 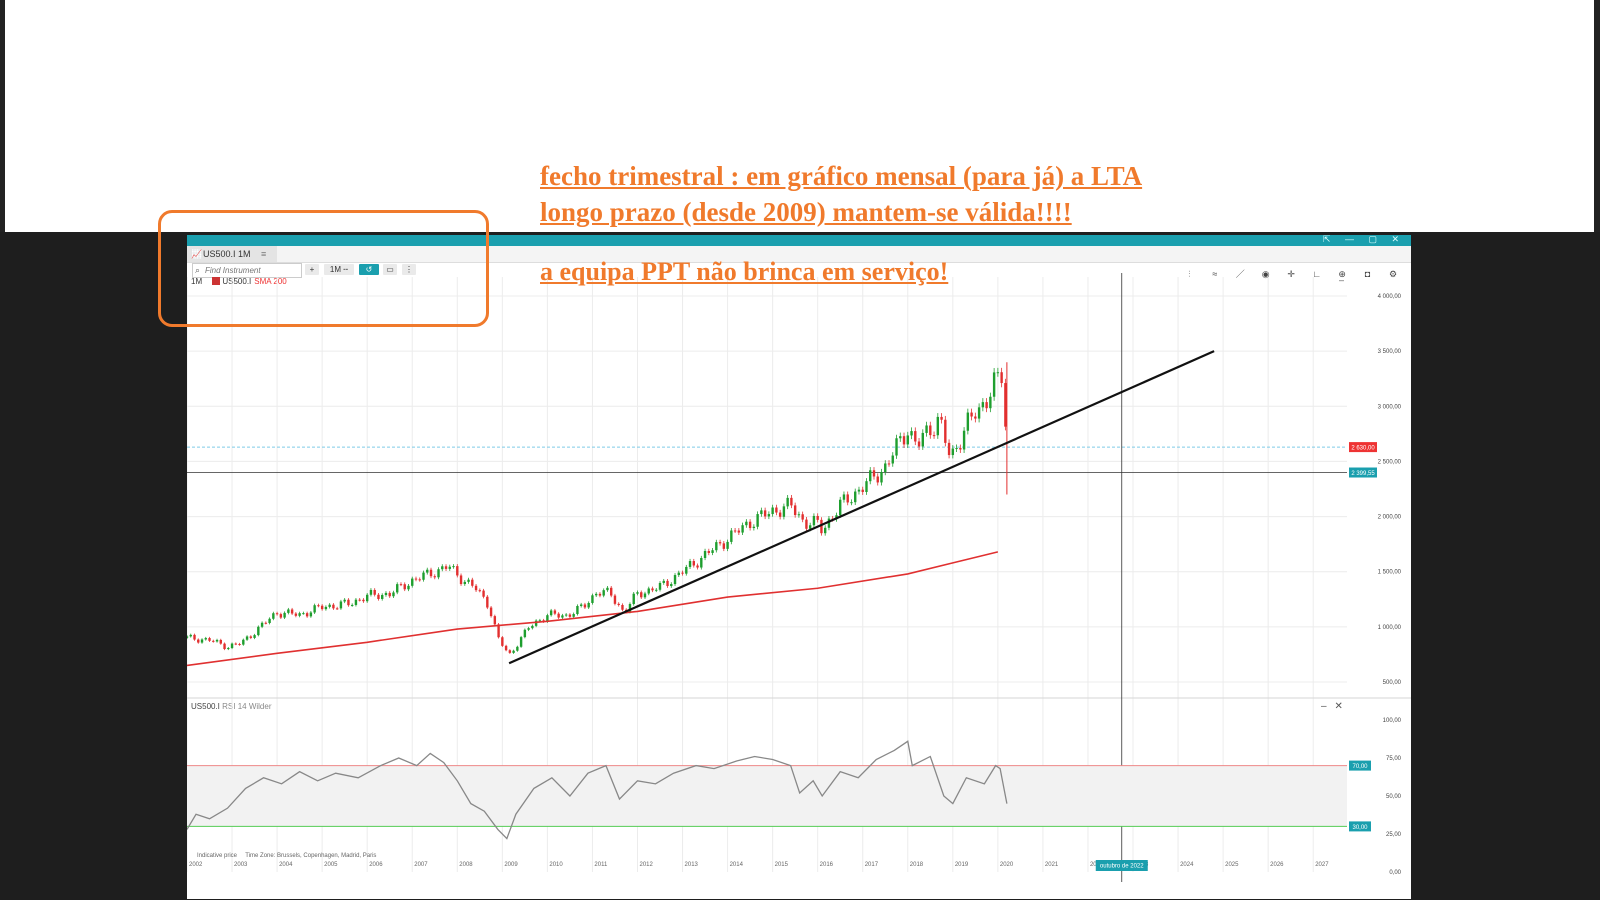 What do you see at coordinates (1317, 274) in the screenshot?
I see `axis-icon: ∟` at bounding box center [1317, 274].